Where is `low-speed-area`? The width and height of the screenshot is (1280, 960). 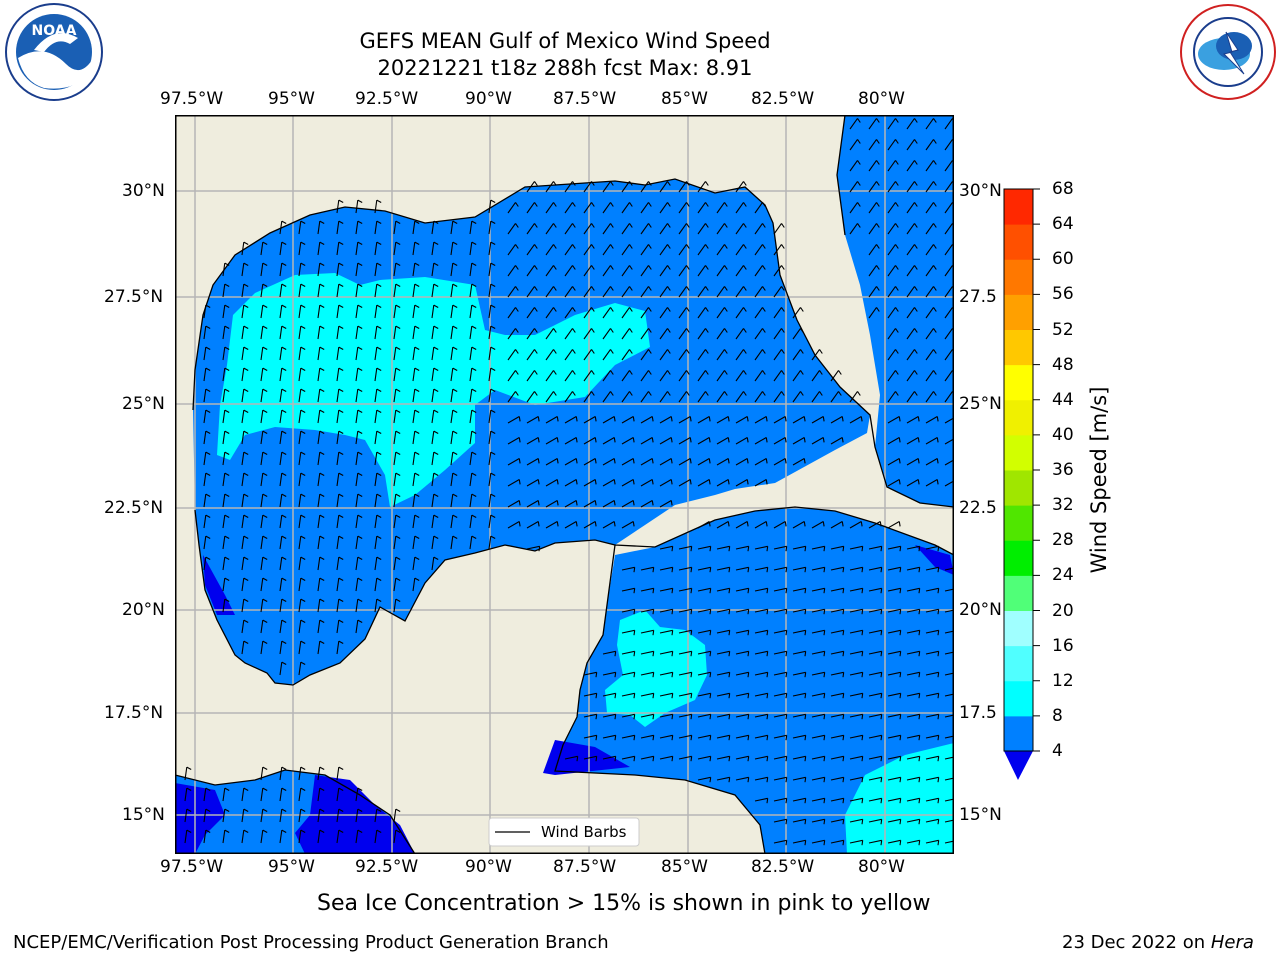 low-speed-area is located at coordinates (200, 818).